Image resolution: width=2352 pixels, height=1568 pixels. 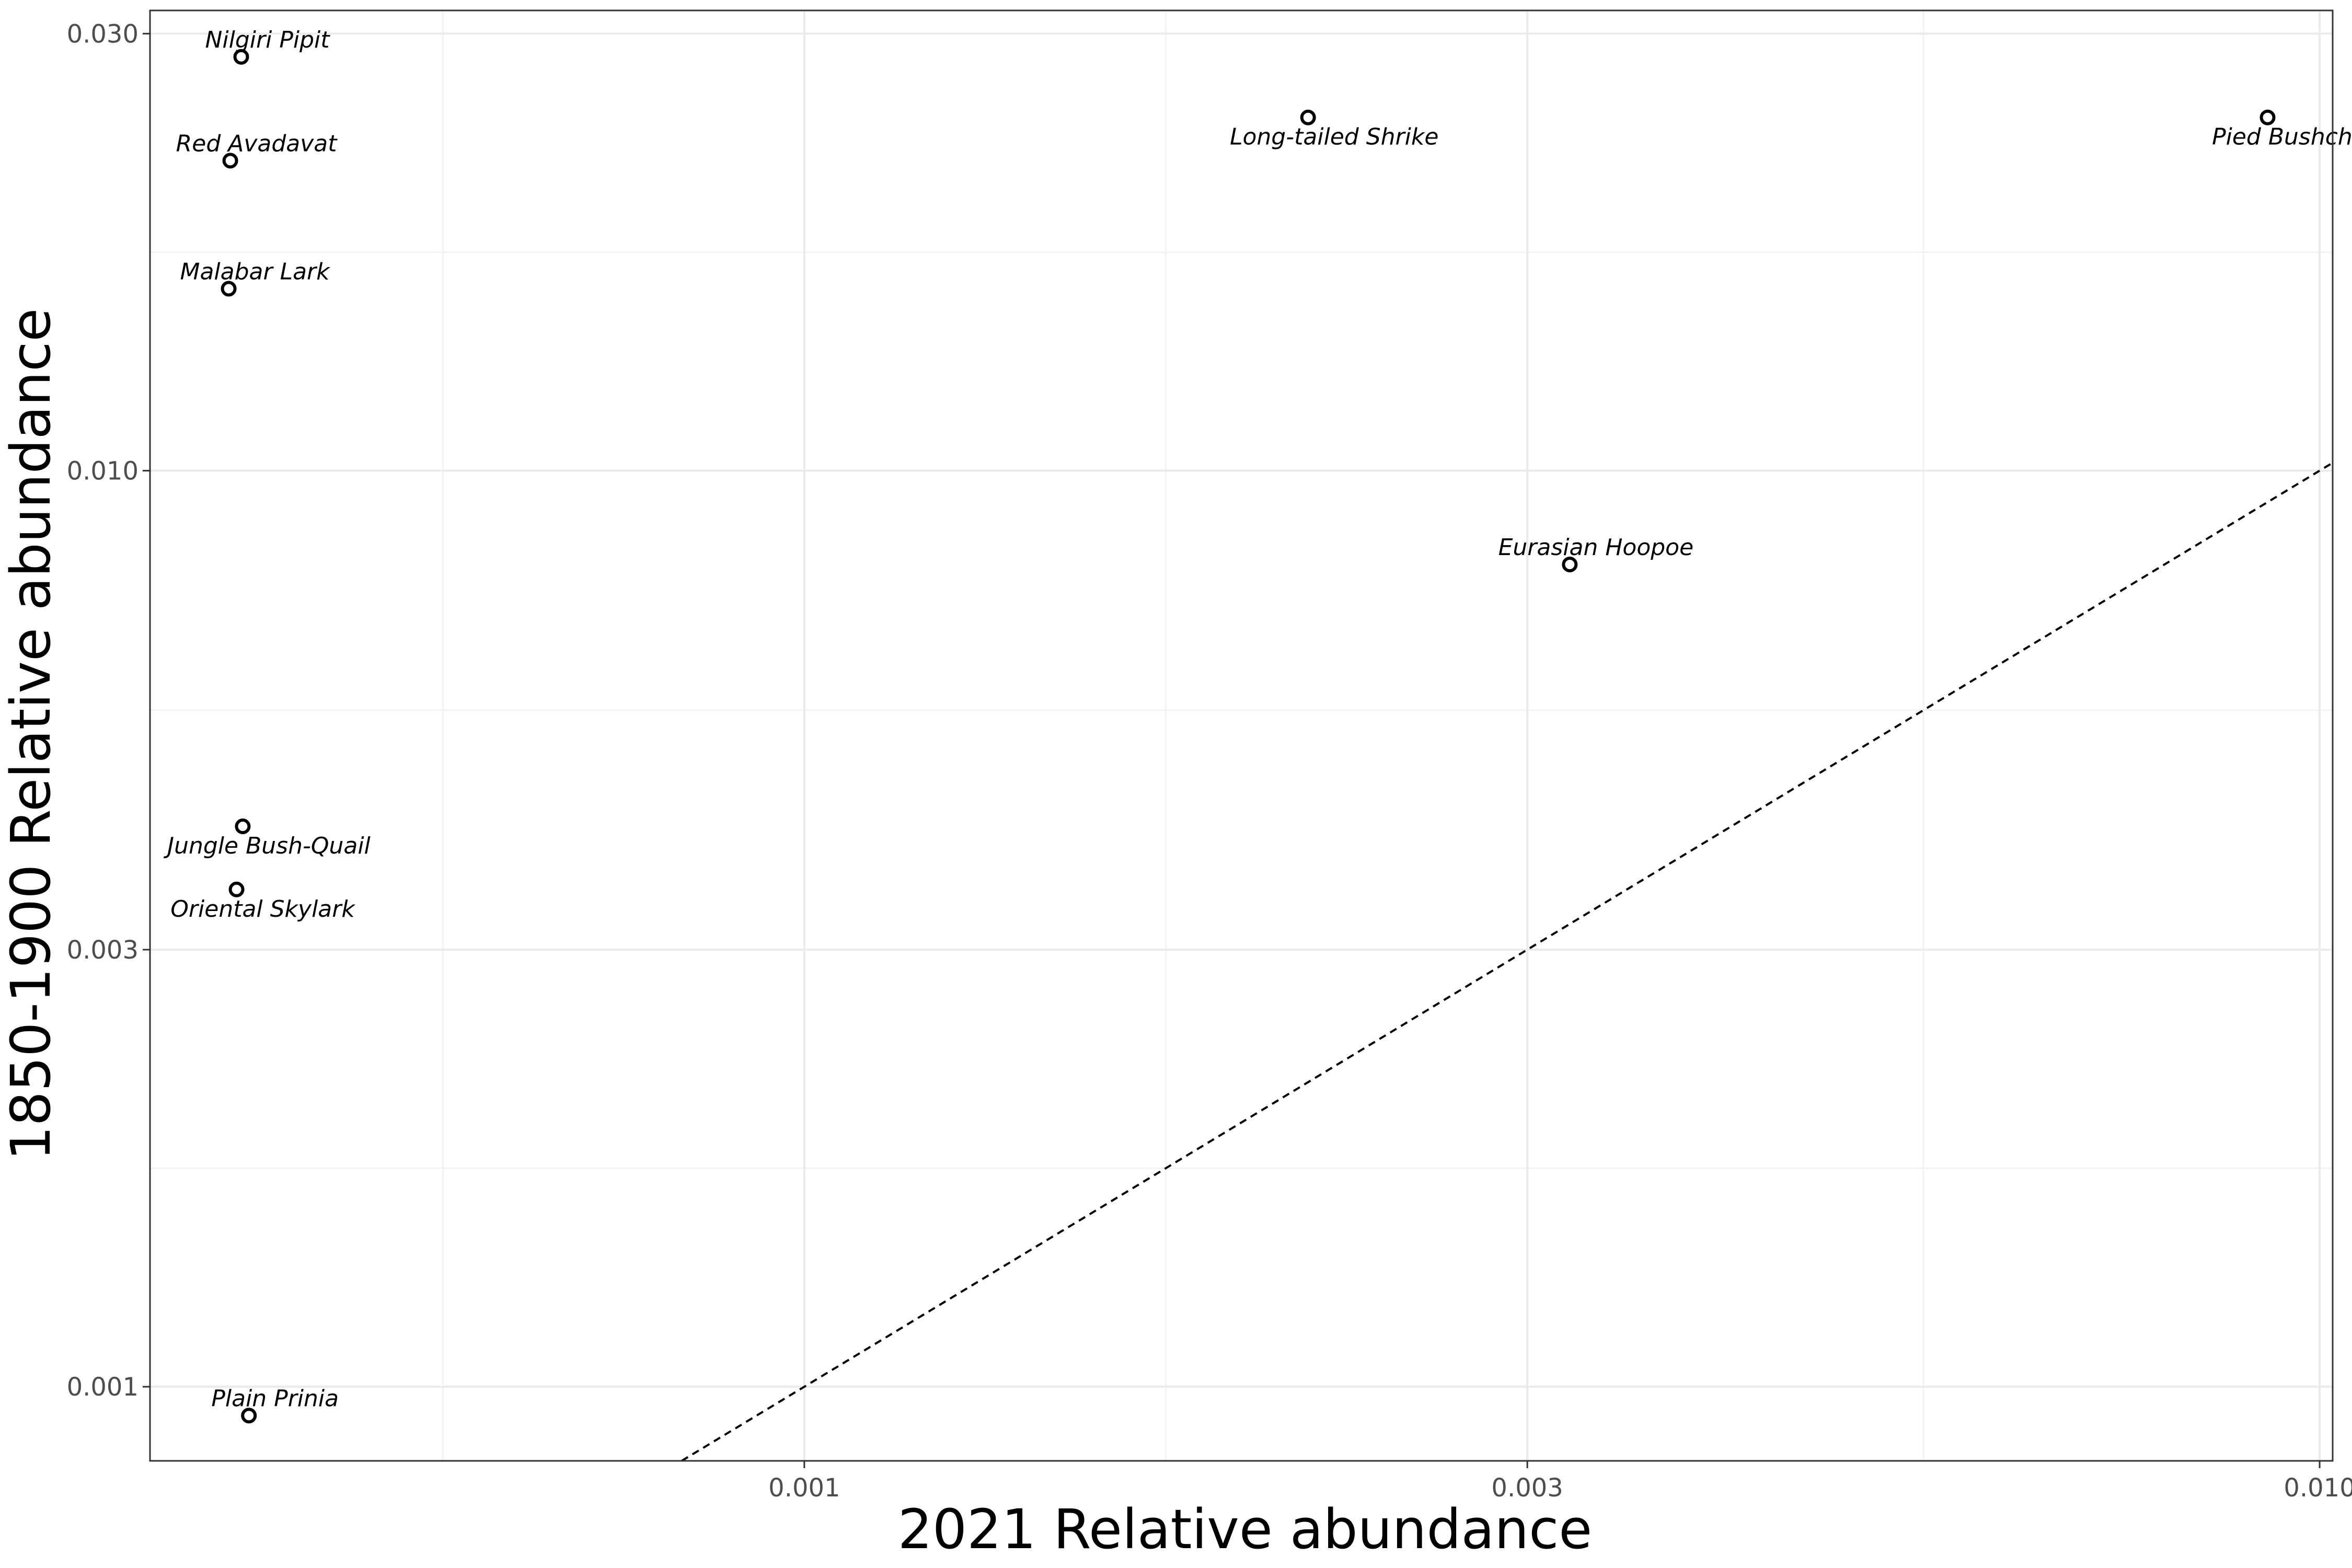 What do you see at coordinates (103, 34) in the screenshot?
I see `y-tick-label: 0.030` at bounding box center [103, 34].